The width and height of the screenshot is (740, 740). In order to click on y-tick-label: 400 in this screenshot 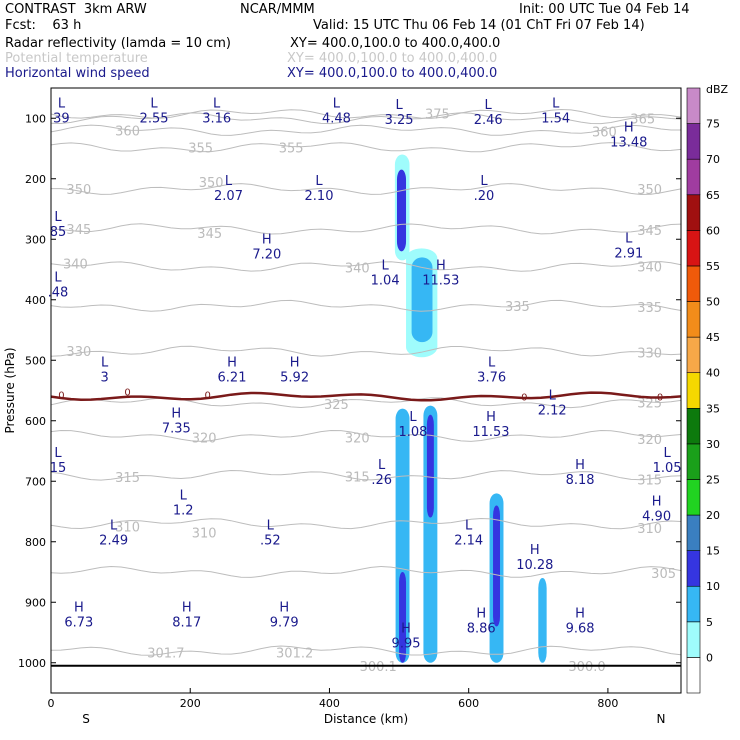, I will do `click(35, 300)`.